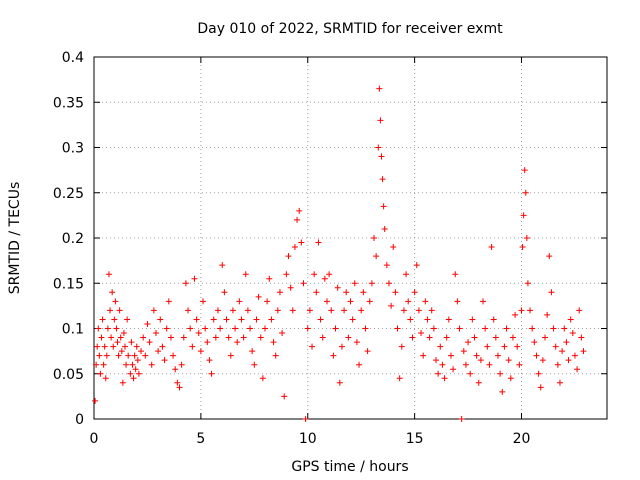 The image size is (640, 480). Describe the element at coordinates (308, 439) in the screenshot. I see `x-tick-label: 10` at that location.